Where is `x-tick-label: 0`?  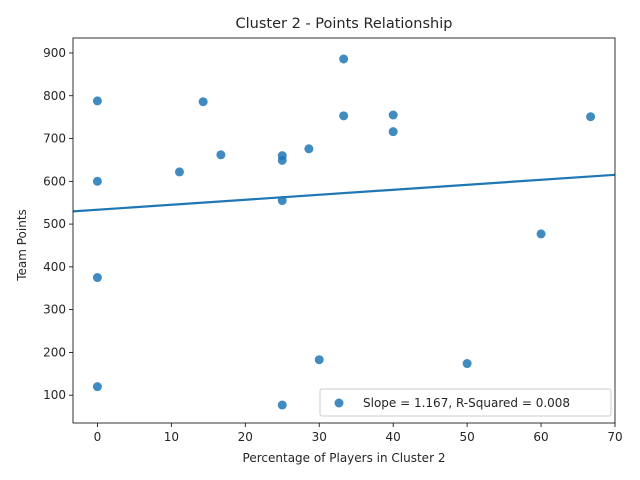 x-tick-label: 0 is located at coordinates (98, 437).